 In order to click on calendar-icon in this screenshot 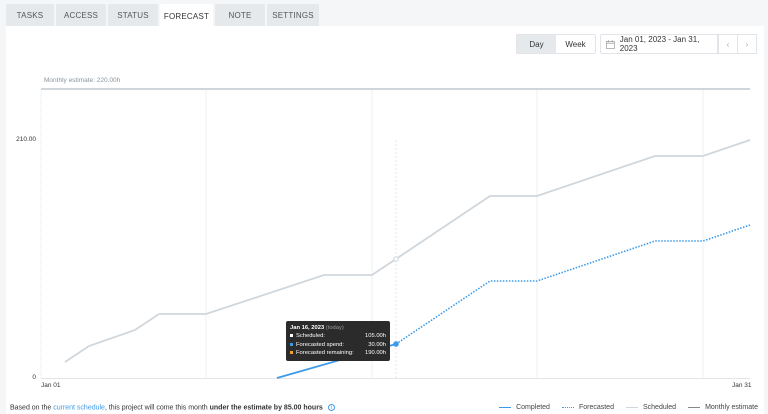, I will do `click(610, 44)`.